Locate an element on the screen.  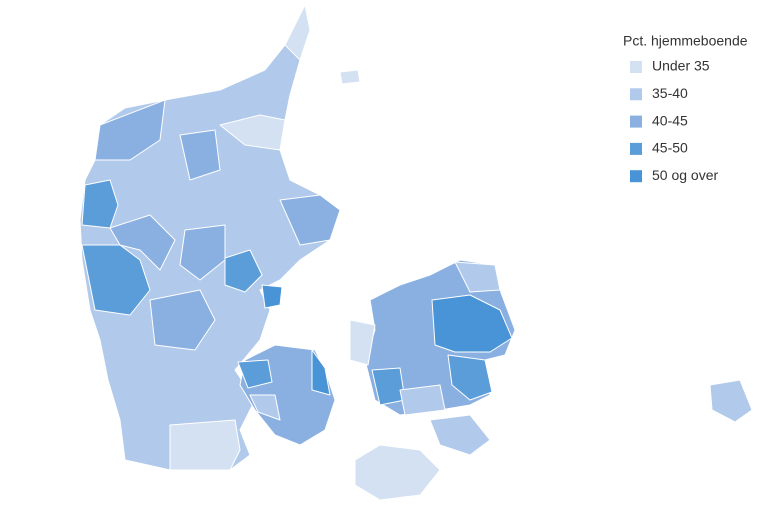
legend-label: 50 og over is located at coordinates (685, 175).